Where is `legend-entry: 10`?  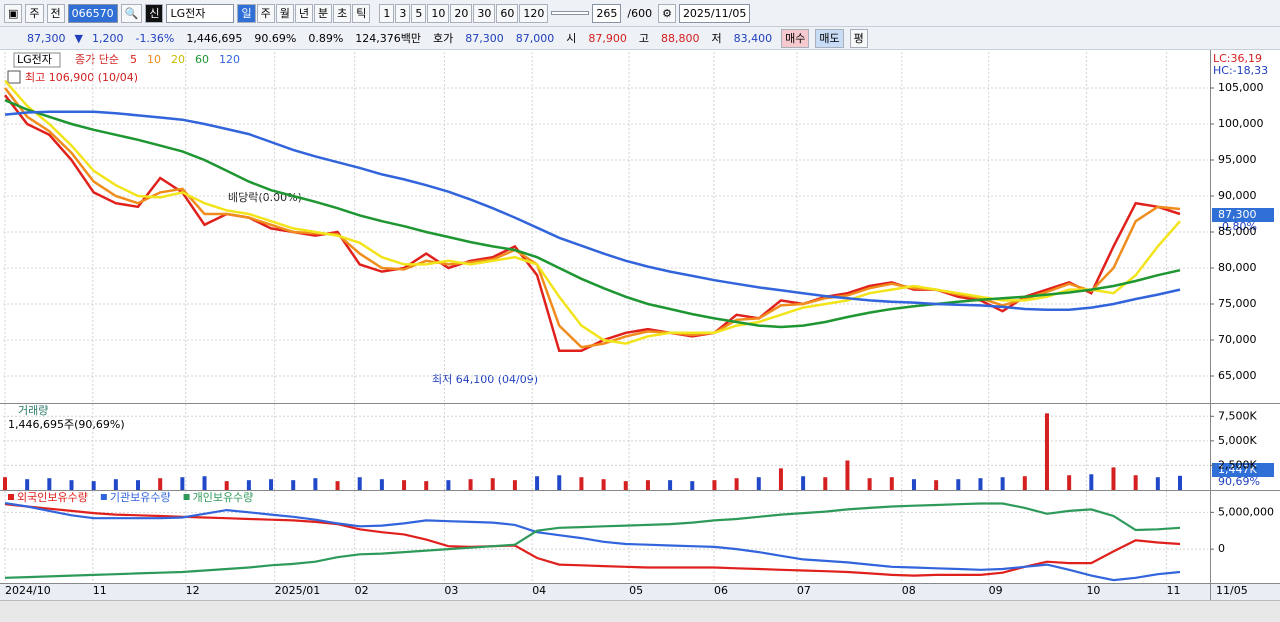 legend-entry: 10 is located at coordinates (154, 59).